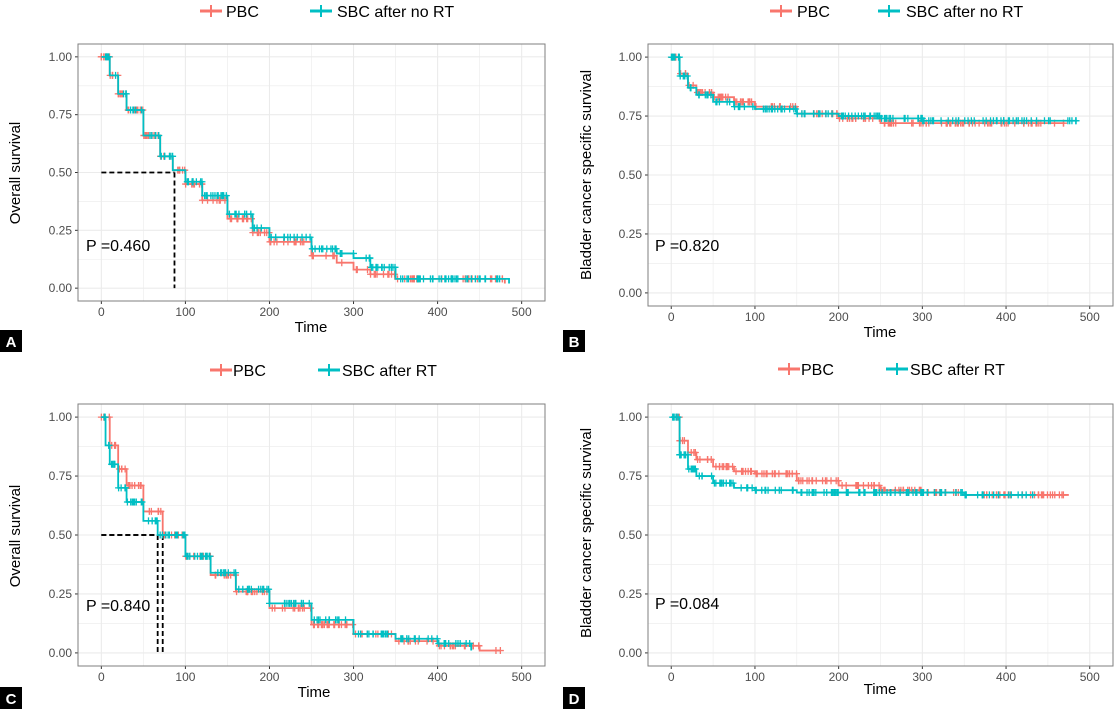 This screenshot has width=1117, height=709. I want to click on x-tick-label: 100, so click(185, 312).